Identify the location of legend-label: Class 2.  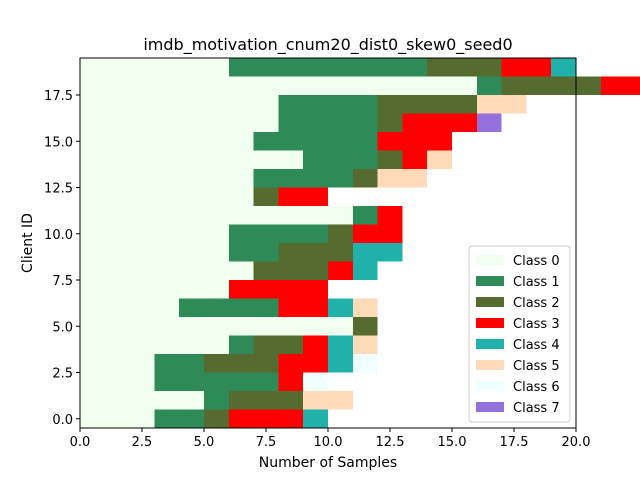
(536, 303).